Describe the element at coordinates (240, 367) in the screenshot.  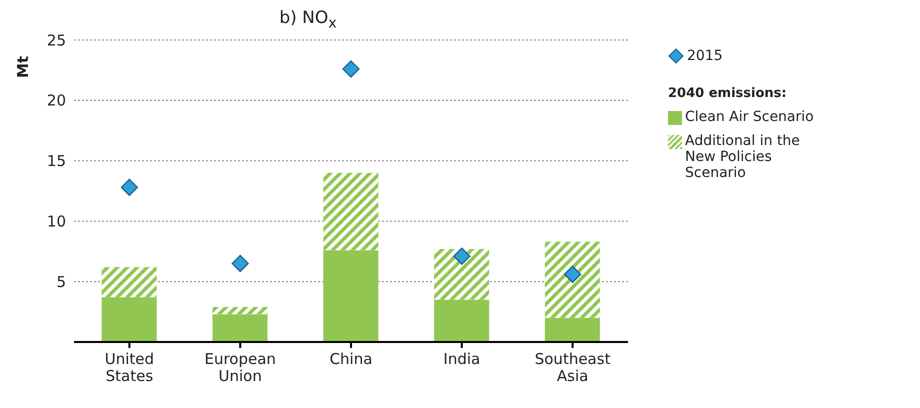
I see `x-tick-label: European Union` at that location.